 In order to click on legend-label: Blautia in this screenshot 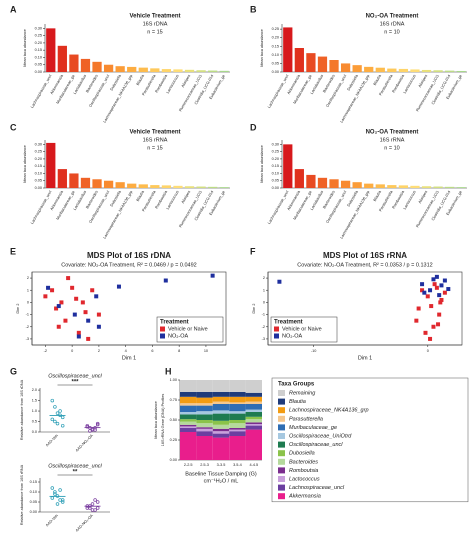, I will do `click(297, 402)`.